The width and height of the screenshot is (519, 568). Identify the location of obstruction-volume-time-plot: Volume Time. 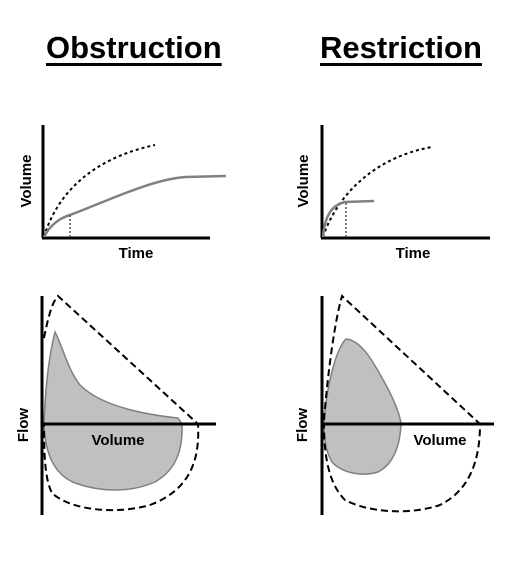
(122, 193).